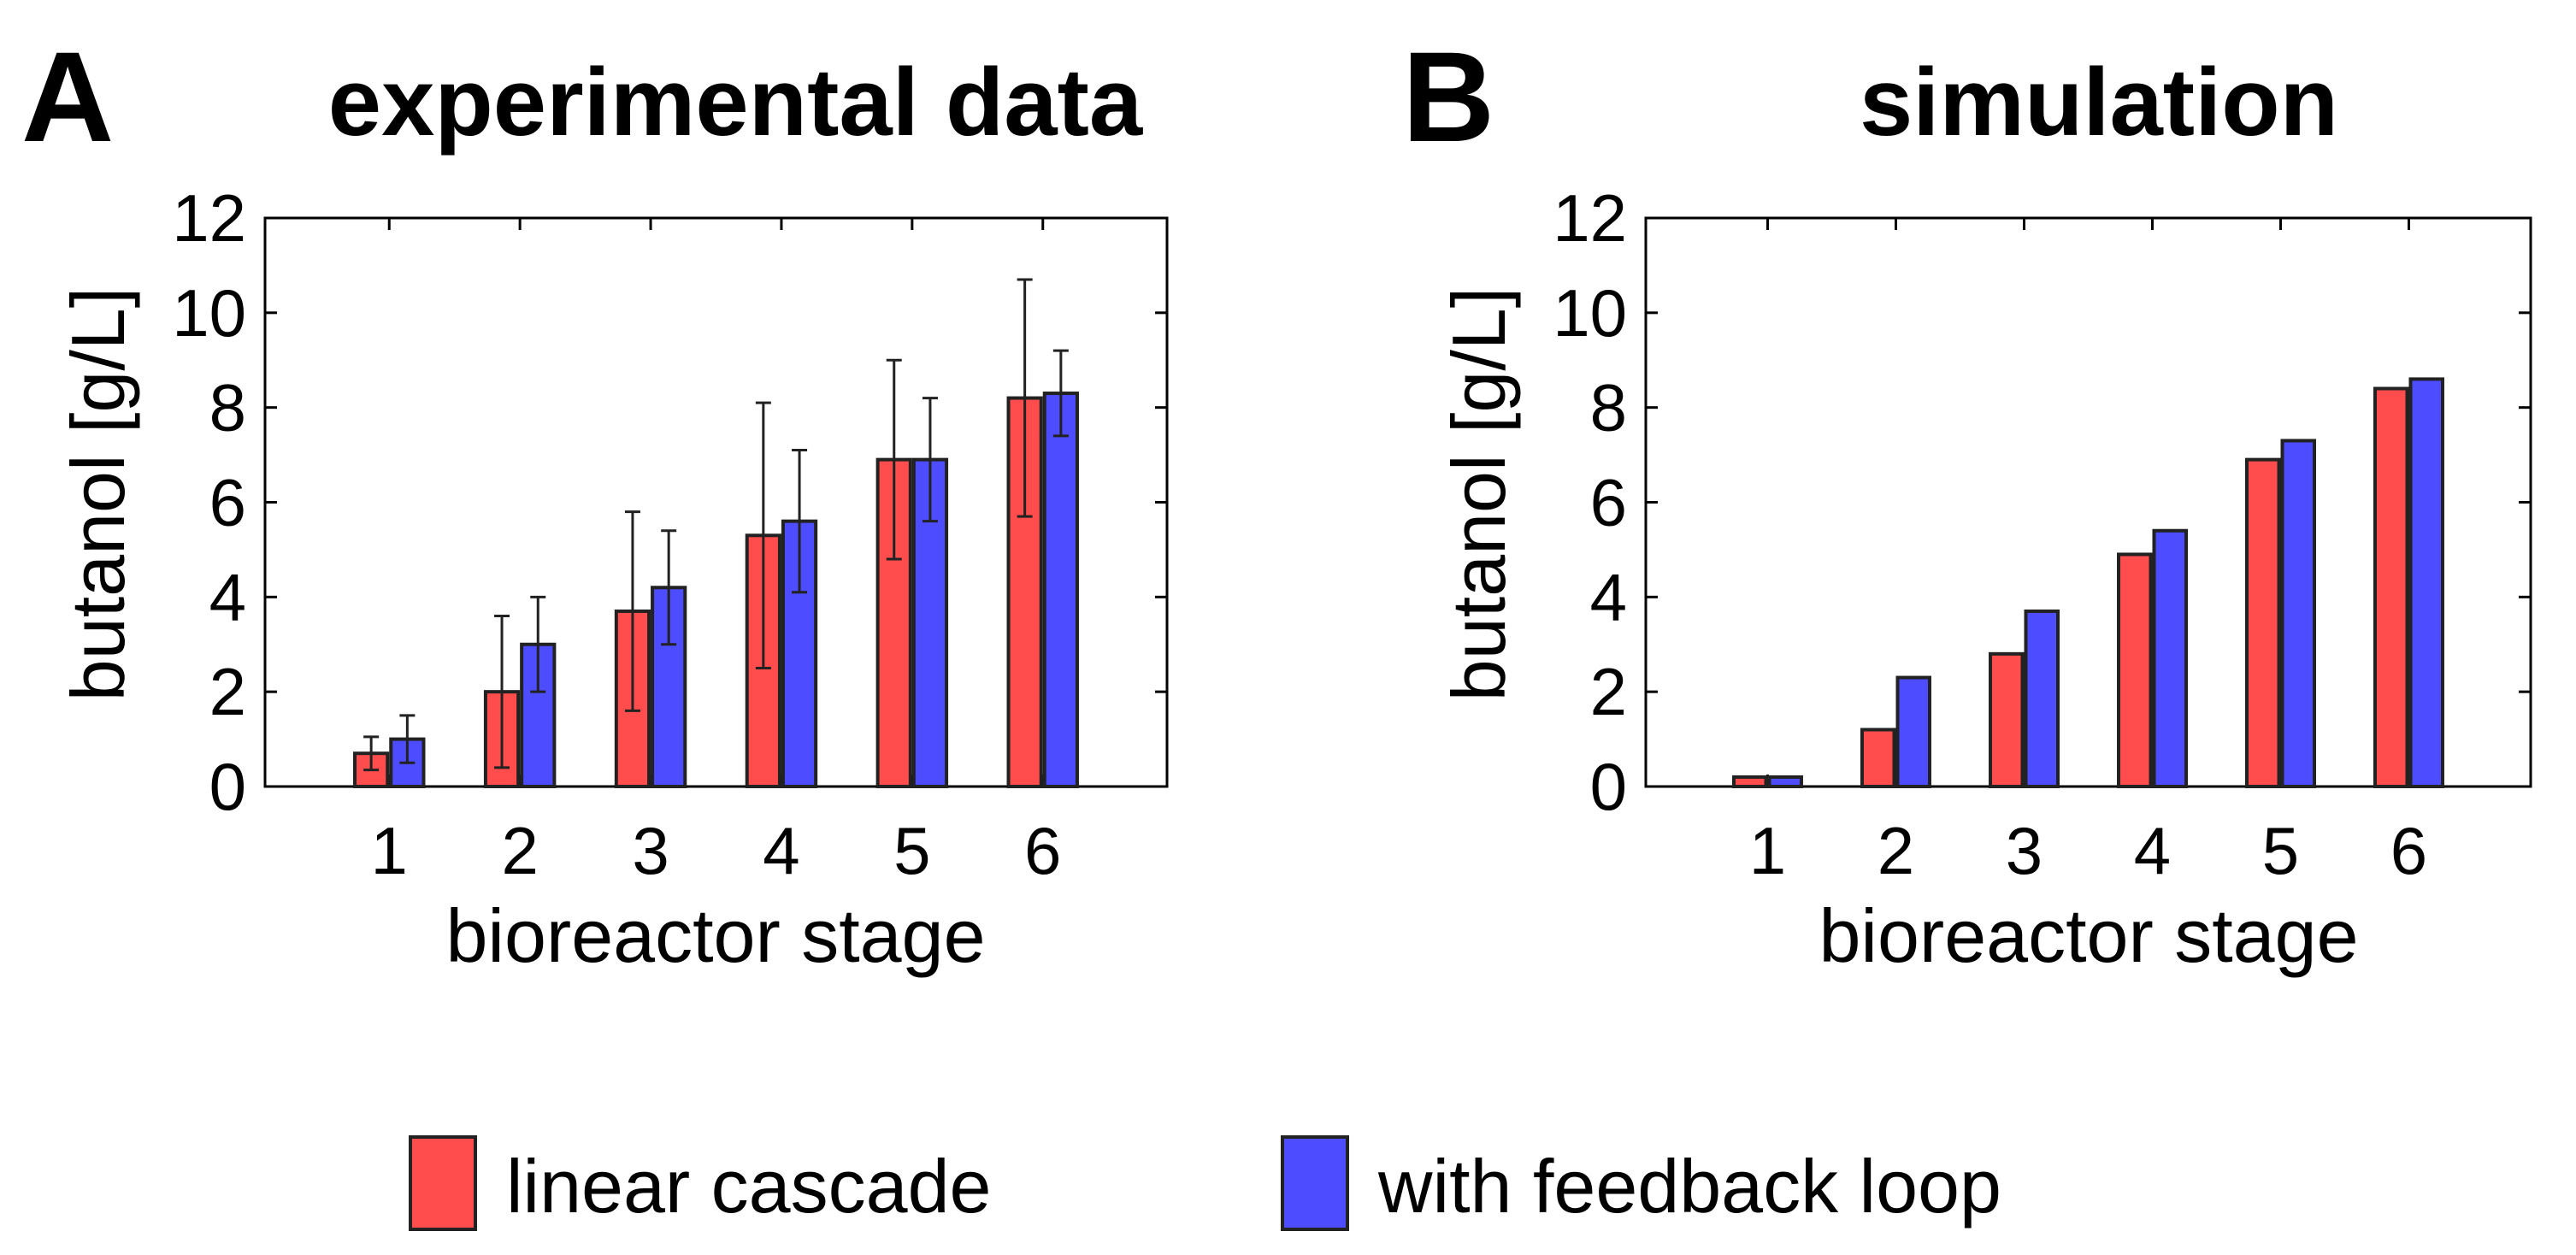  Describe the element at coordinates (715, 936) in the screenshot. I see `panel-a-xlabel: bioreactor stage` at that location.